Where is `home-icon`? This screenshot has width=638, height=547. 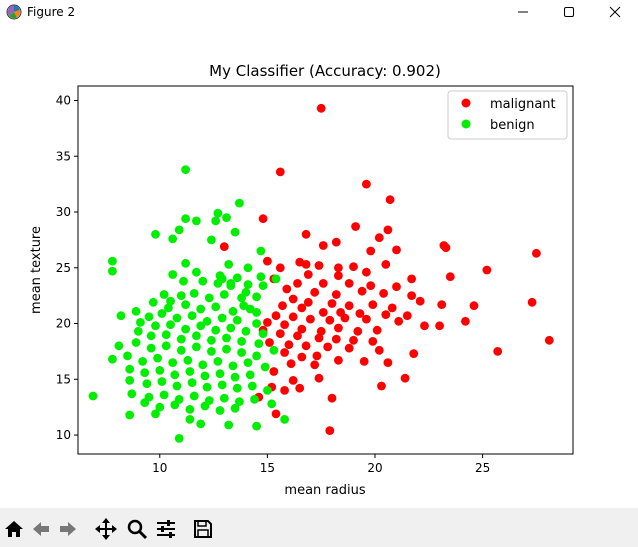
home-icon is located at coordinates (14, 529).